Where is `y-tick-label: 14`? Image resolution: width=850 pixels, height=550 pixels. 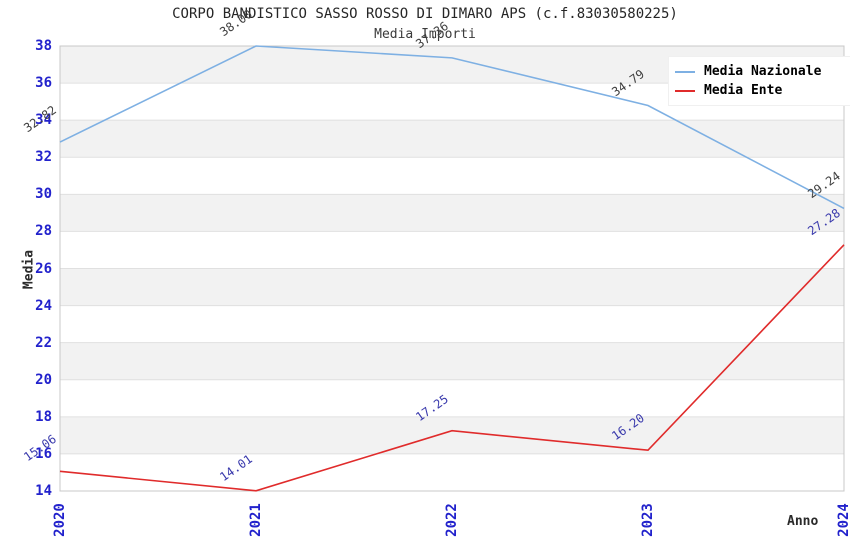 y-tick-label: 14 is located at coordinates (43, 491).